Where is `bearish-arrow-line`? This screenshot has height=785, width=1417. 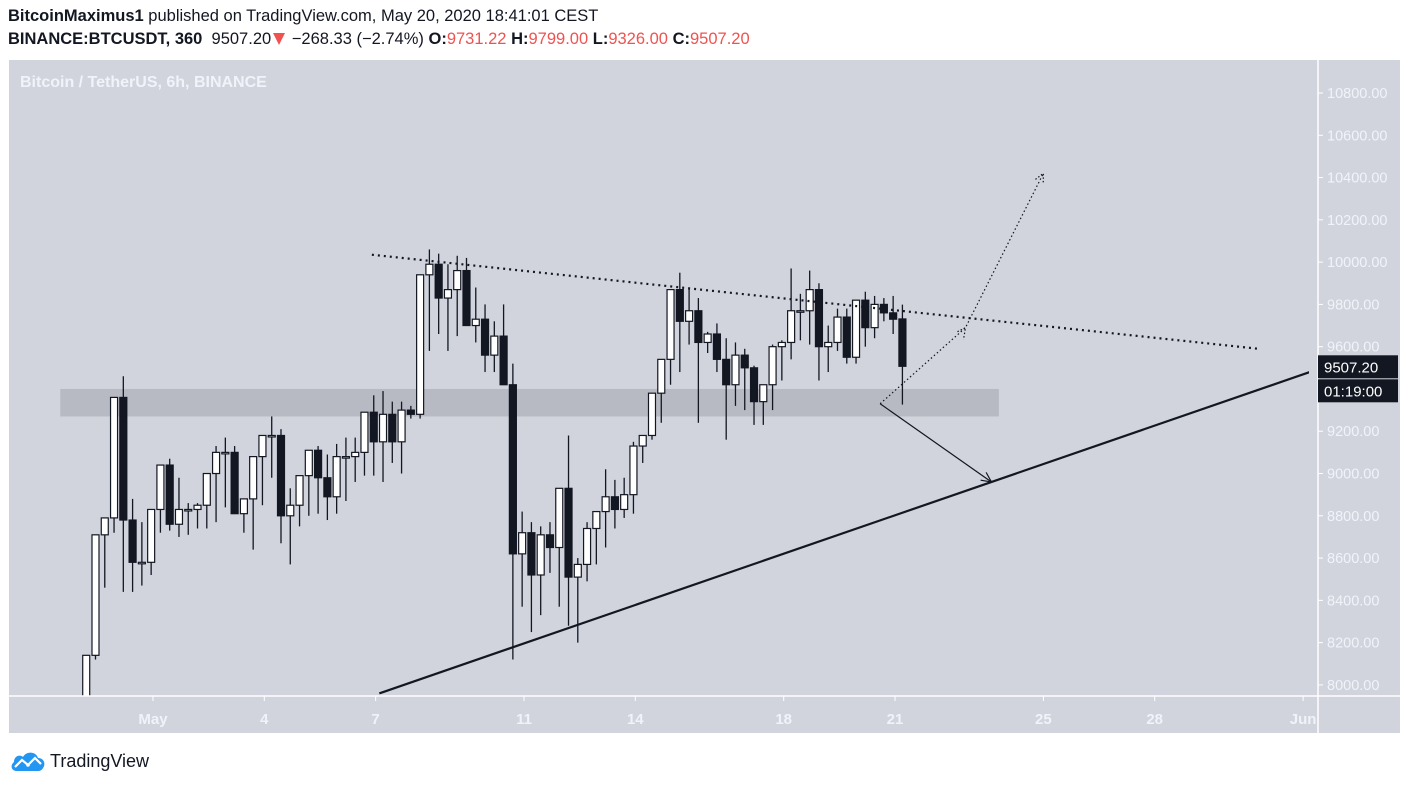
bearish-arrow-line is located at coordinates (935, 443).